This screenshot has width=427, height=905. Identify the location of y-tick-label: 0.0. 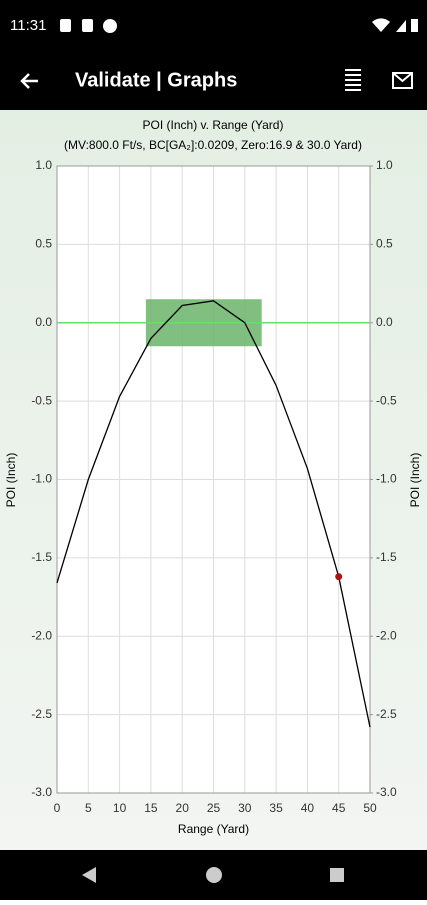
(43, 322).